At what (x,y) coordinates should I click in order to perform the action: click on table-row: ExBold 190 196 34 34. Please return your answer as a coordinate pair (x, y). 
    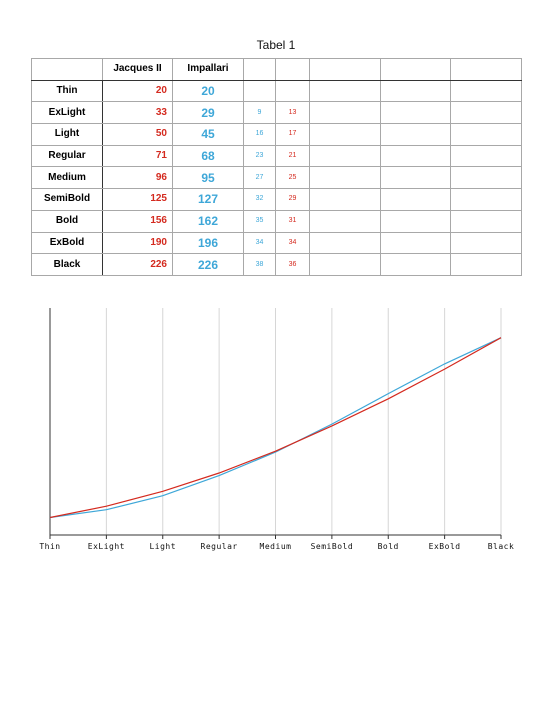
    Looking at the image, I should click on (276, 243).